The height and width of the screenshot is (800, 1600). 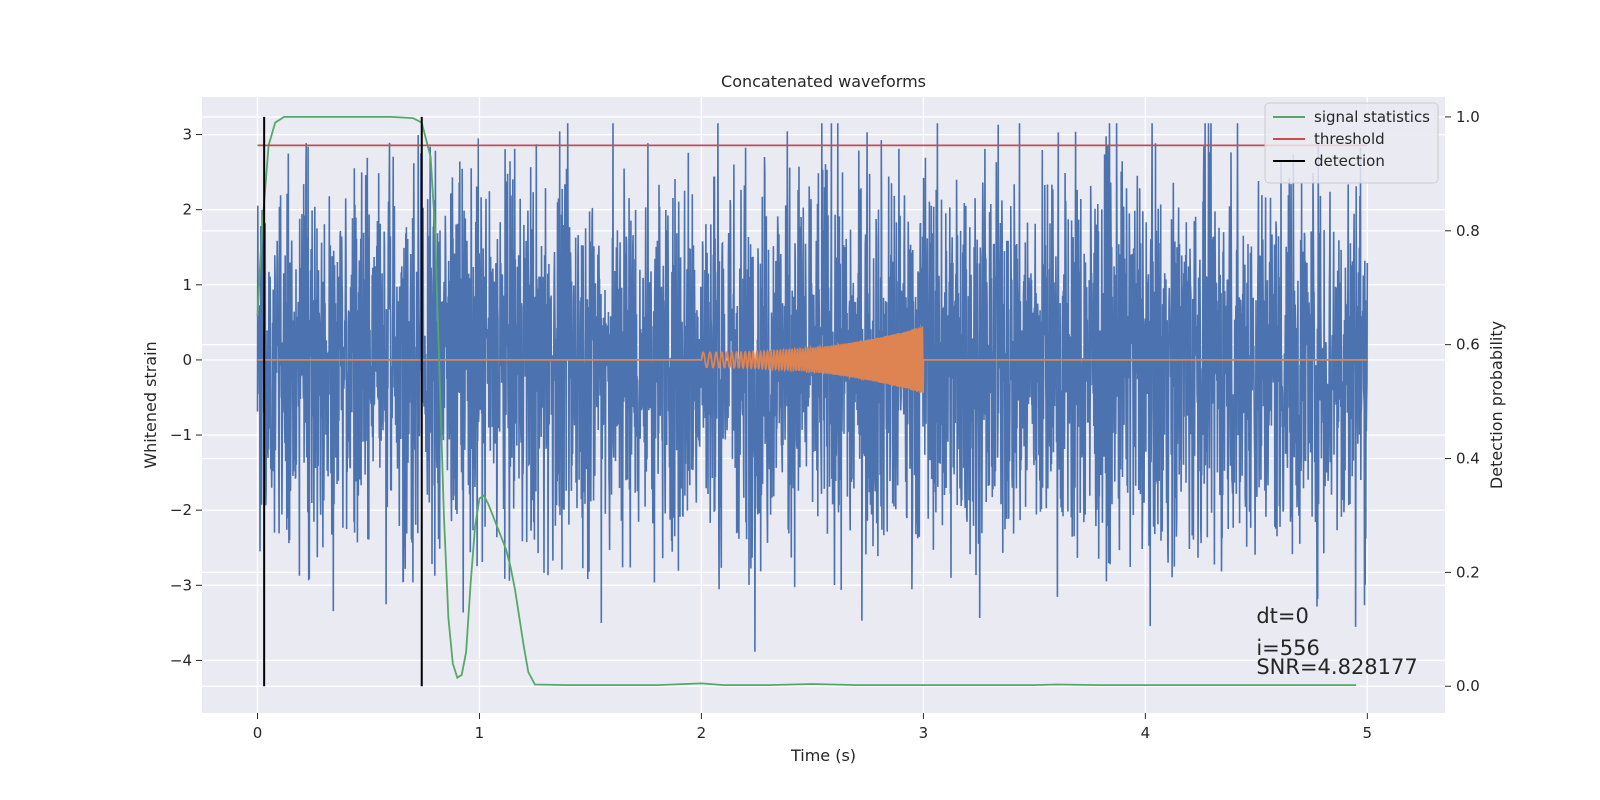 I want to click on x-tick-label: 0, so click(x=258, y=733).